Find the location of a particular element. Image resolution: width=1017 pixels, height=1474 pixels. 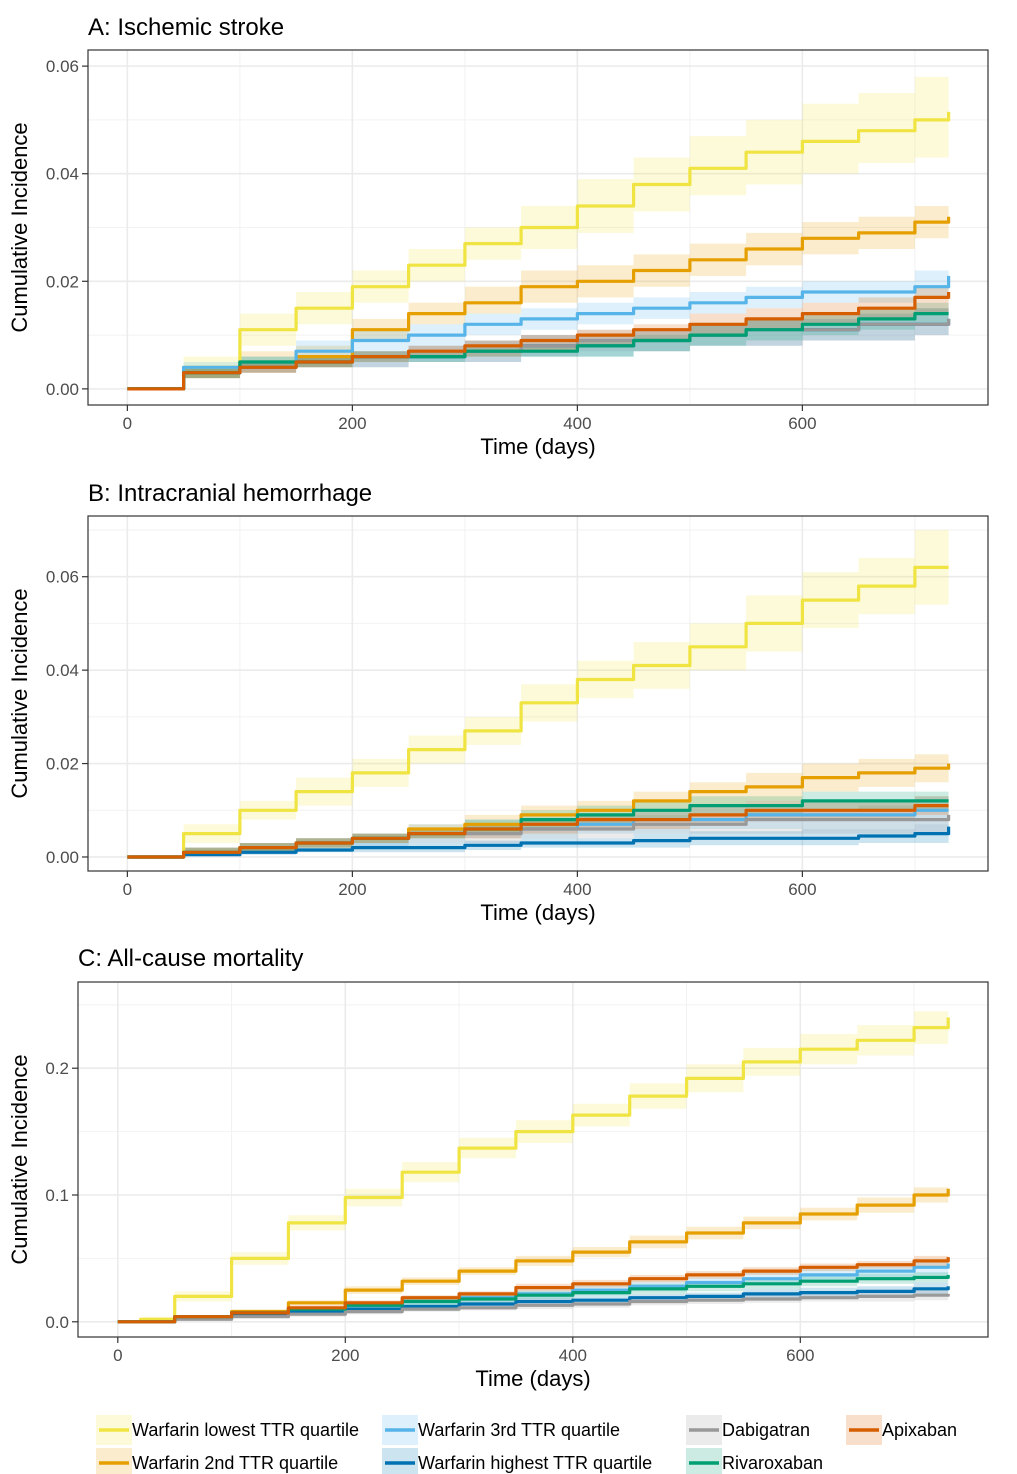

panel-title: B: Intracranial hemorrhage is located at coordinates (230, 493).